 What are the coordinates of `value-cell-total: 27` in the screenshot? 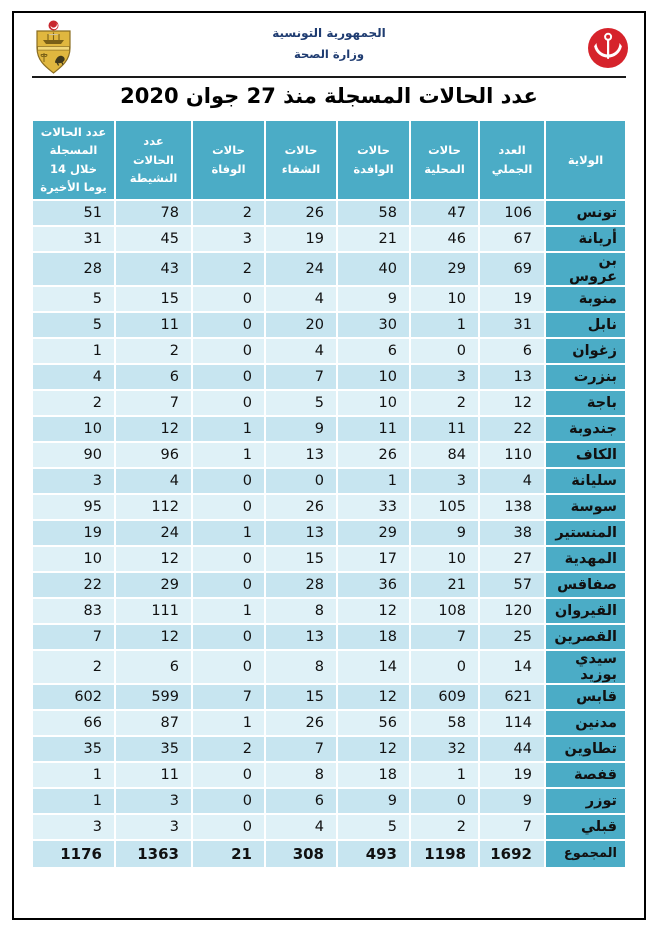 It's located at (512, 558).